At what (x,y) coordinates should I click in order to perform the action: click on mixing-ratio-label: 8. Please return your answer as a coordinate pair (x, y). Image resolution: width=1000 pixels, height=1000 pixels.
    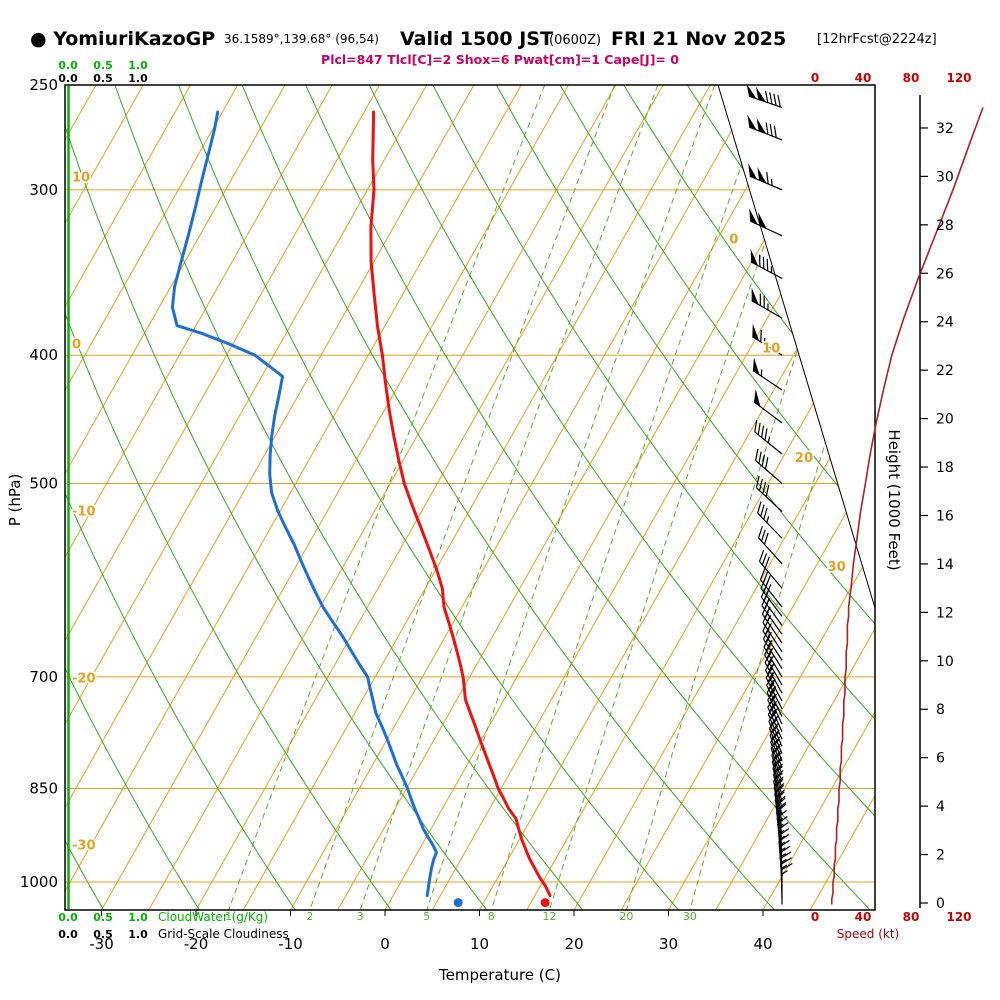
    Looking at the image, I should click on (491, 916).